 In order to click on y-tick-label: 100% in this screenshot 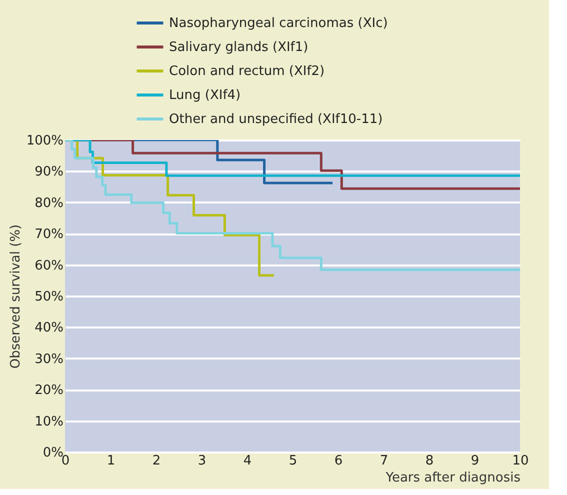, I will do `click(45, 141)`.